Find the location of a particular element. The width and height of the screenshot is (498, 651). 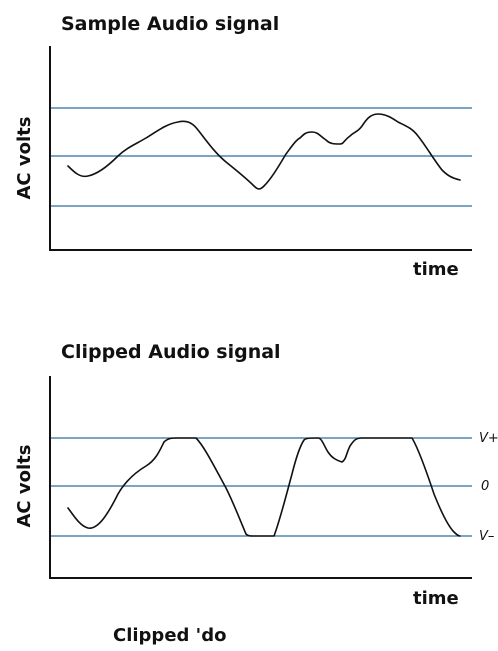

figure-caption: Clipped 'do is located at coordinates (169, 635).